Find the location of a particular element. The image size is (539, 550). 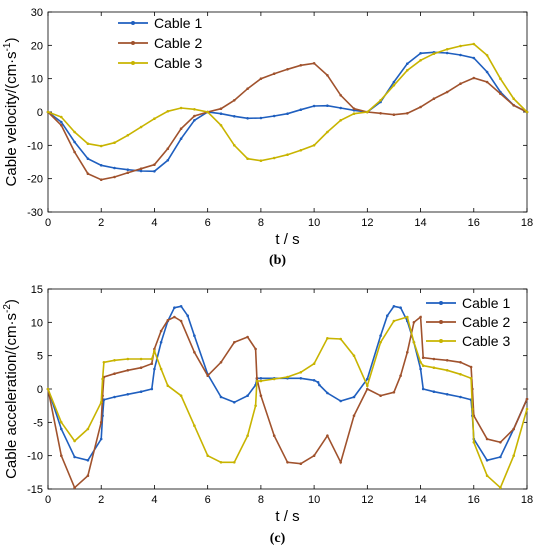

x-tick-label: 16 is located at coordinates (474, 500).